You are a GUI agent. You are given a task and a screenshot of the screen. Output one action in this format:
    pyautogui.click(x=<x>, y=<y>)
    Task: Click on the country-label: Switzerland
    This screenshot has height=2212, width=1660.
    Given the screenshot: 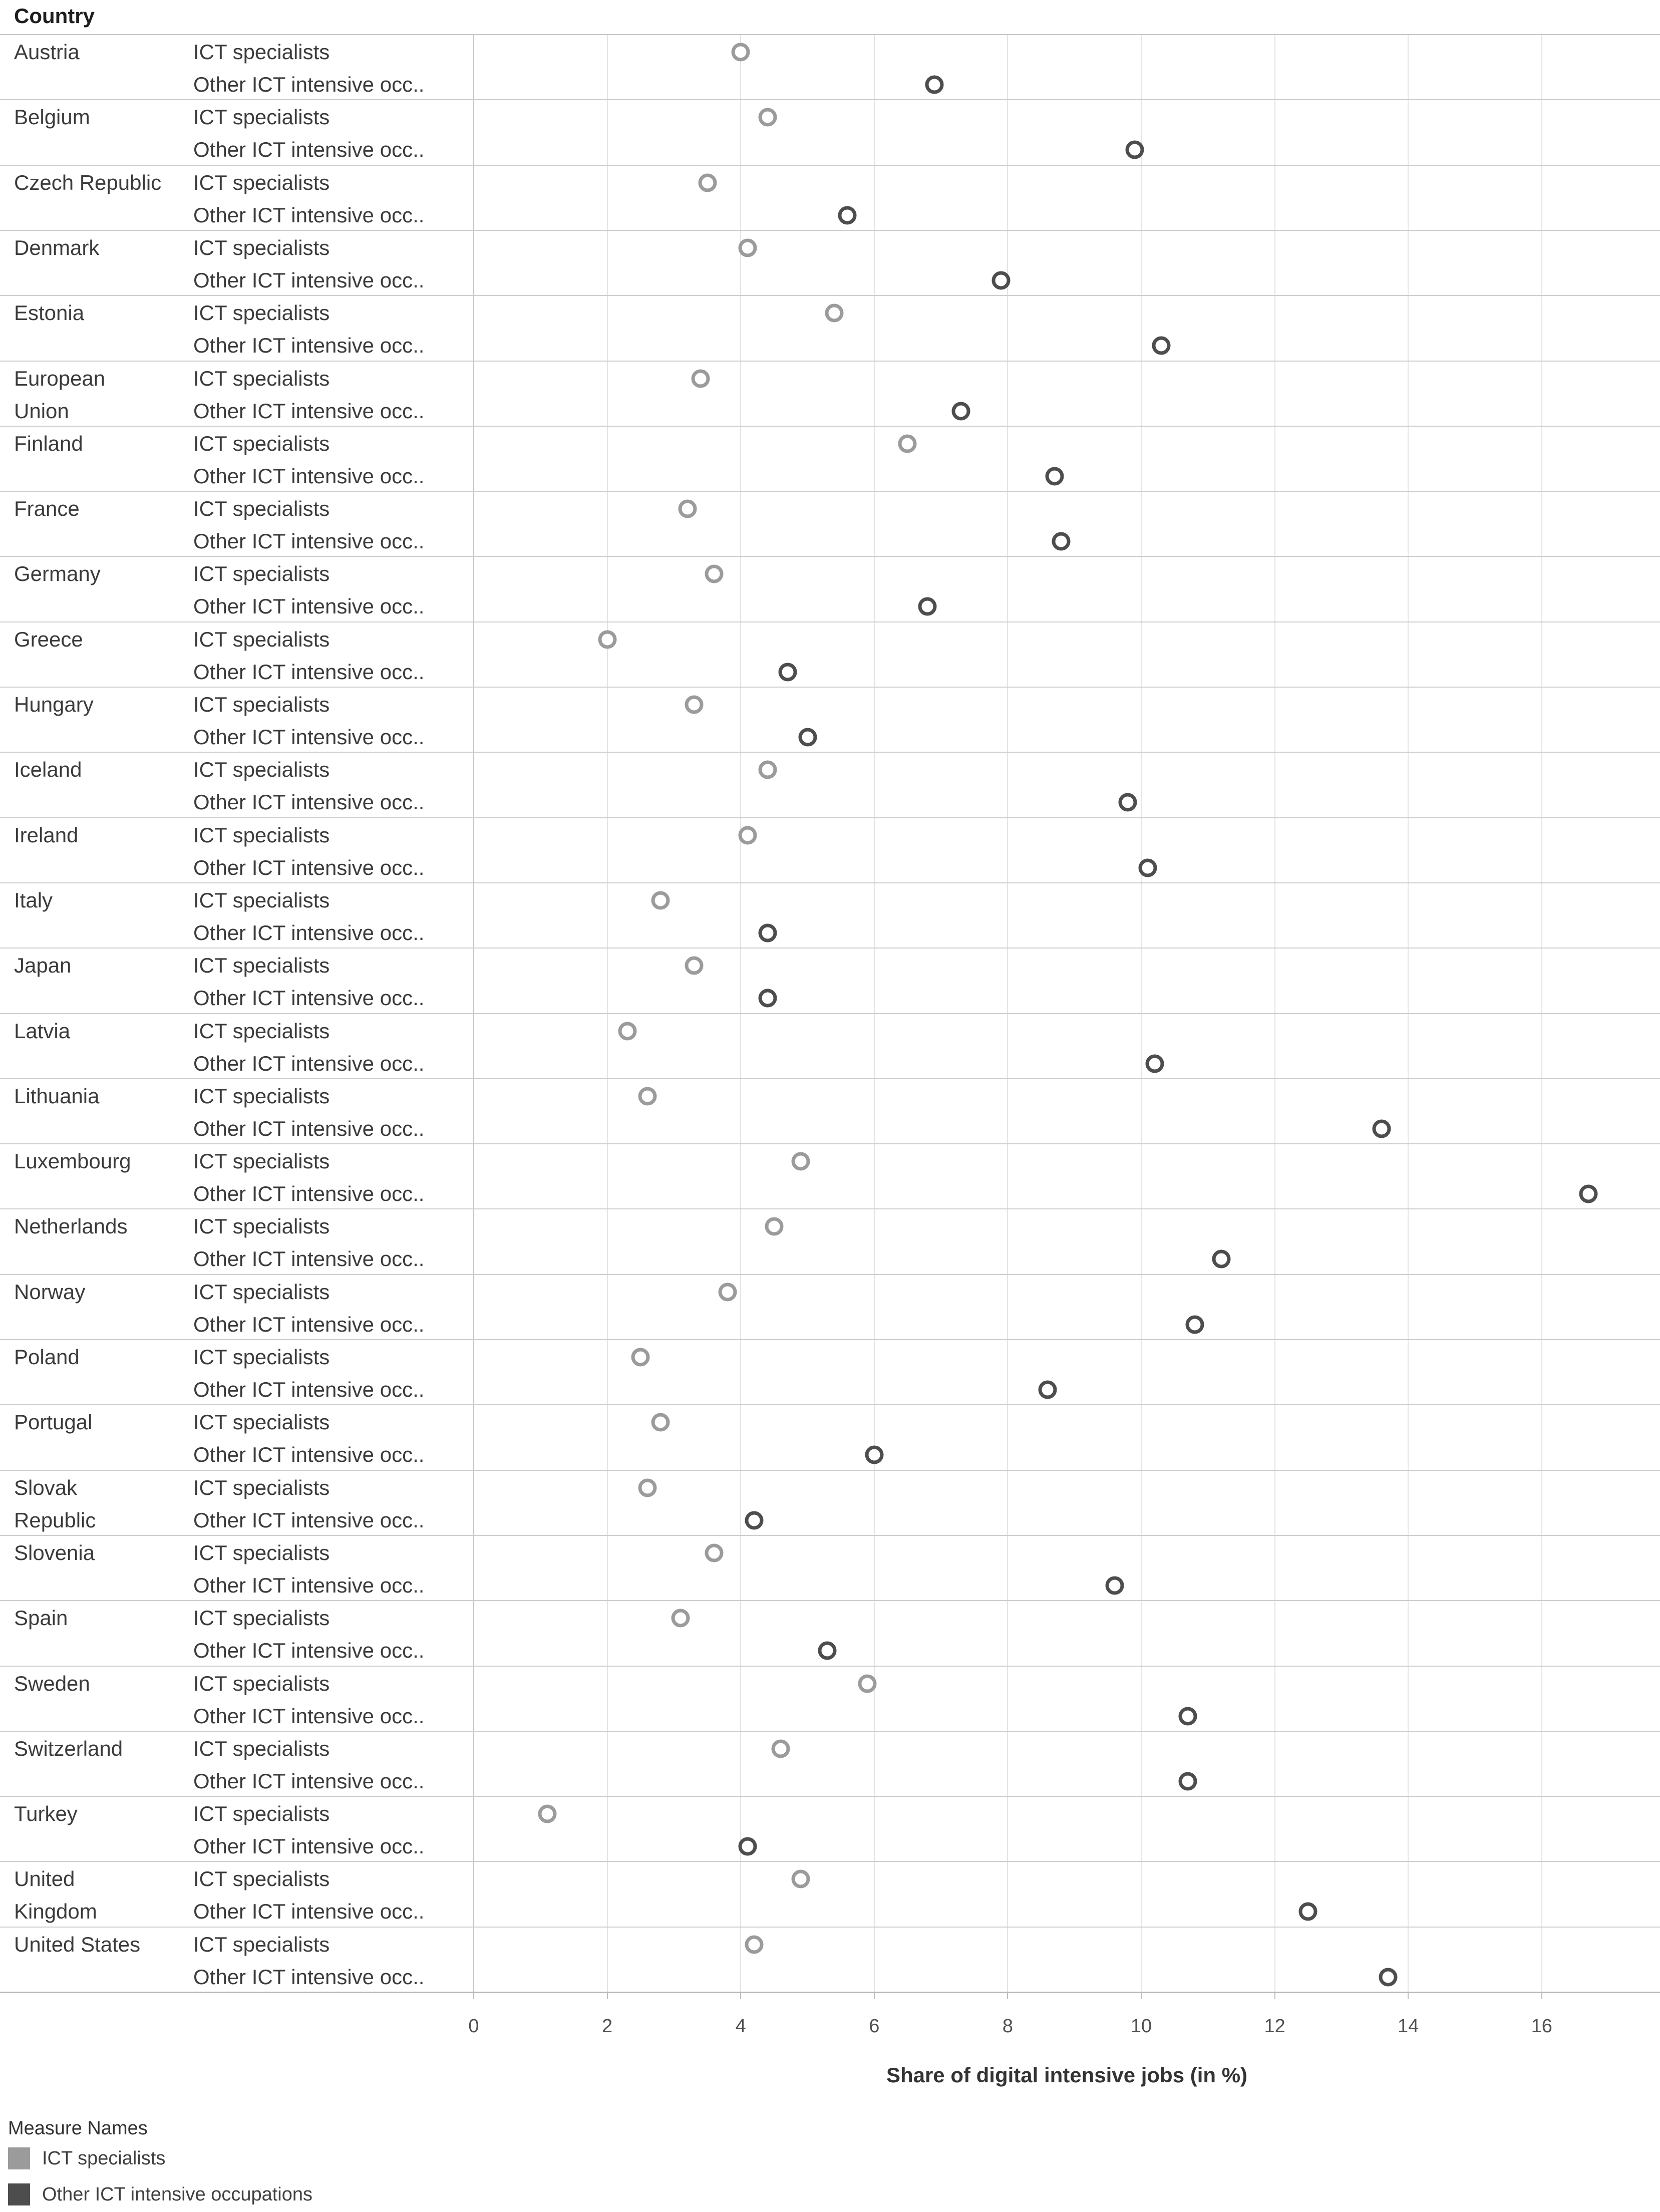 What is the action you would take?
    pyautogui.click(x=68, y=1748)
    